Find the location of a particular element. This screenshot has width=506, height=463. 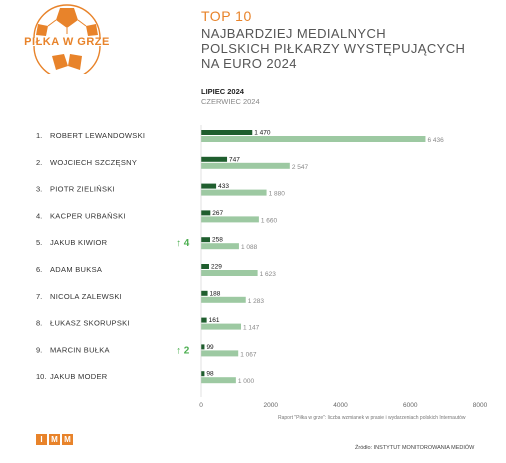

legend-previous: CZERWIEC 2024 is located at coordinates (230, 101).